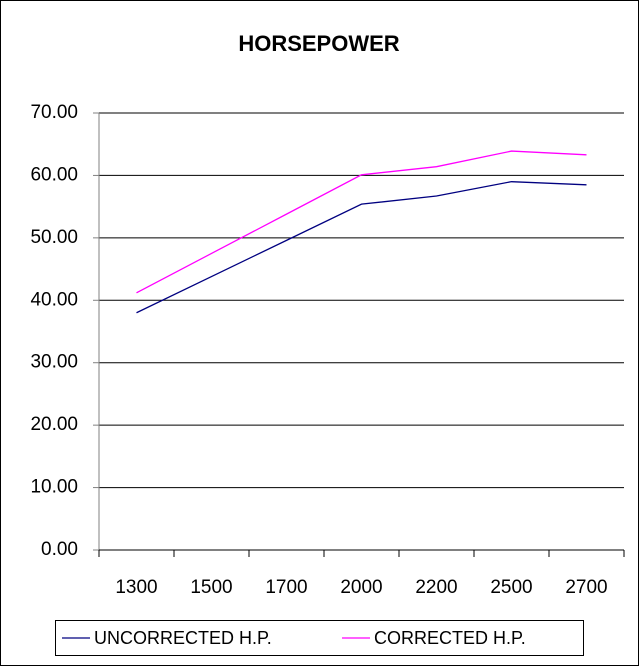  I want to click on x-tick-label: 1700, so click(286, 587).